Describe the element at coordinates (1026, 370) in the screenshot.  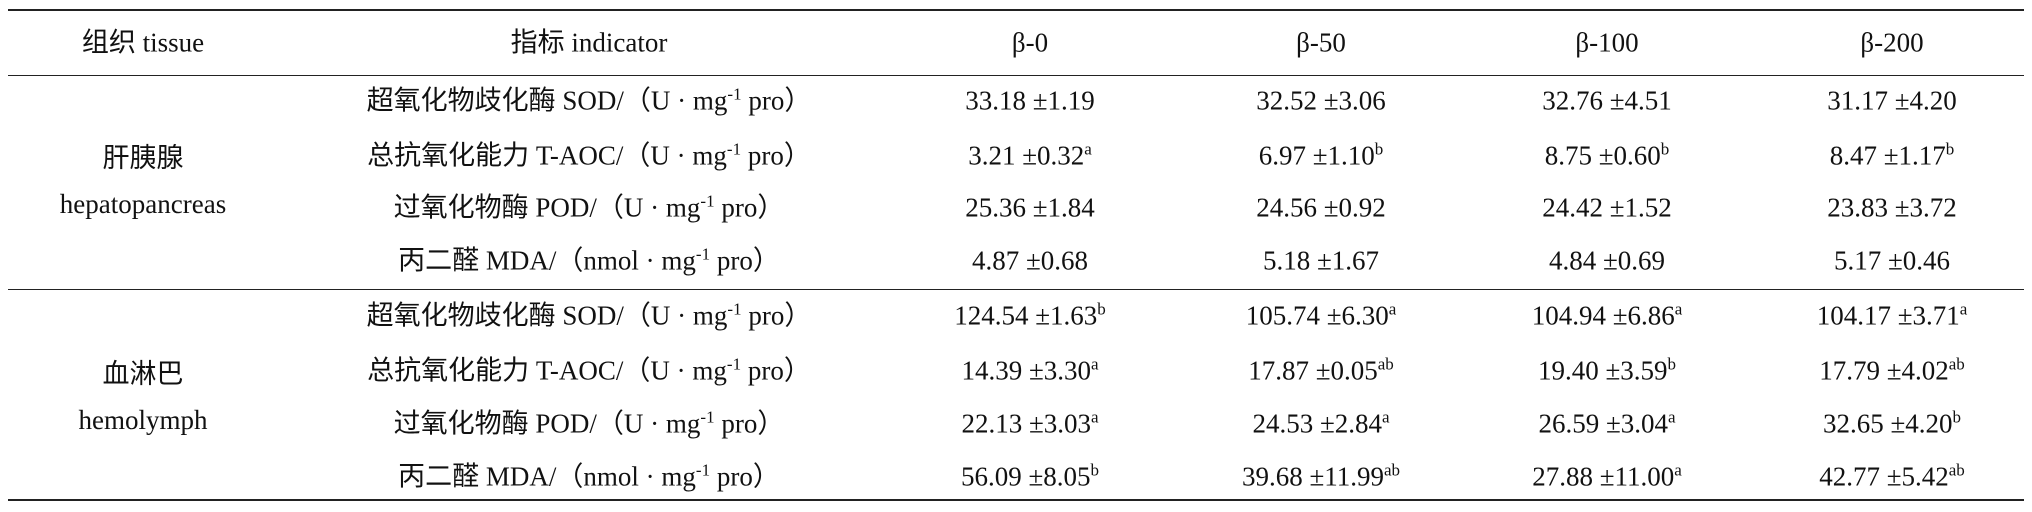
I see `value-text: 14.39 ±3.30` at that location.